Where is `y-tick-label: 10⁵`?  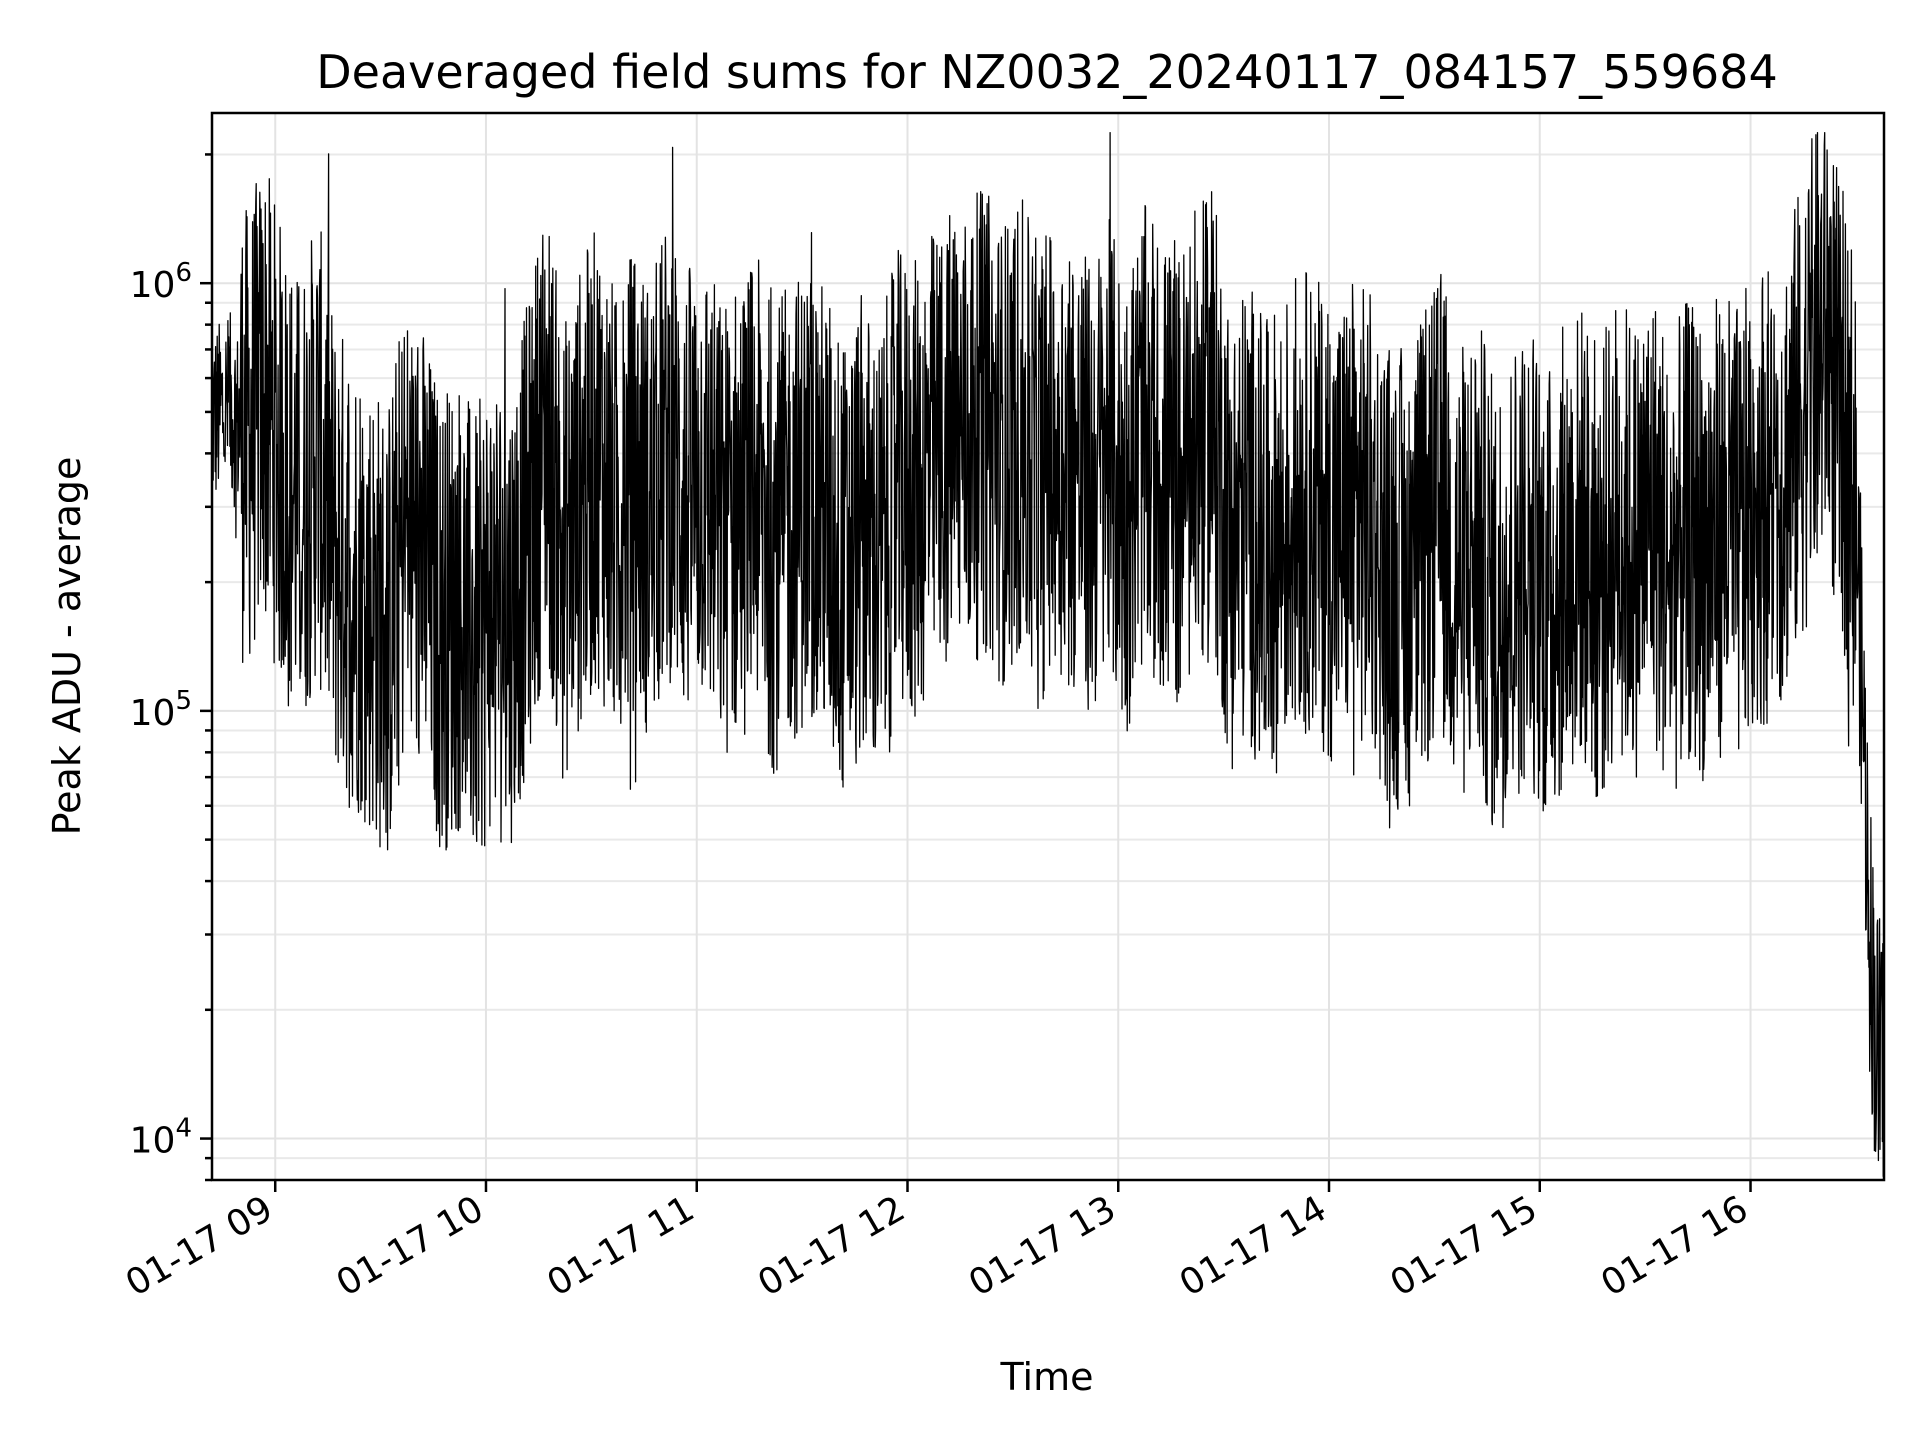
y-tick-label: 10⁵ is located at coordinates (161, 710).